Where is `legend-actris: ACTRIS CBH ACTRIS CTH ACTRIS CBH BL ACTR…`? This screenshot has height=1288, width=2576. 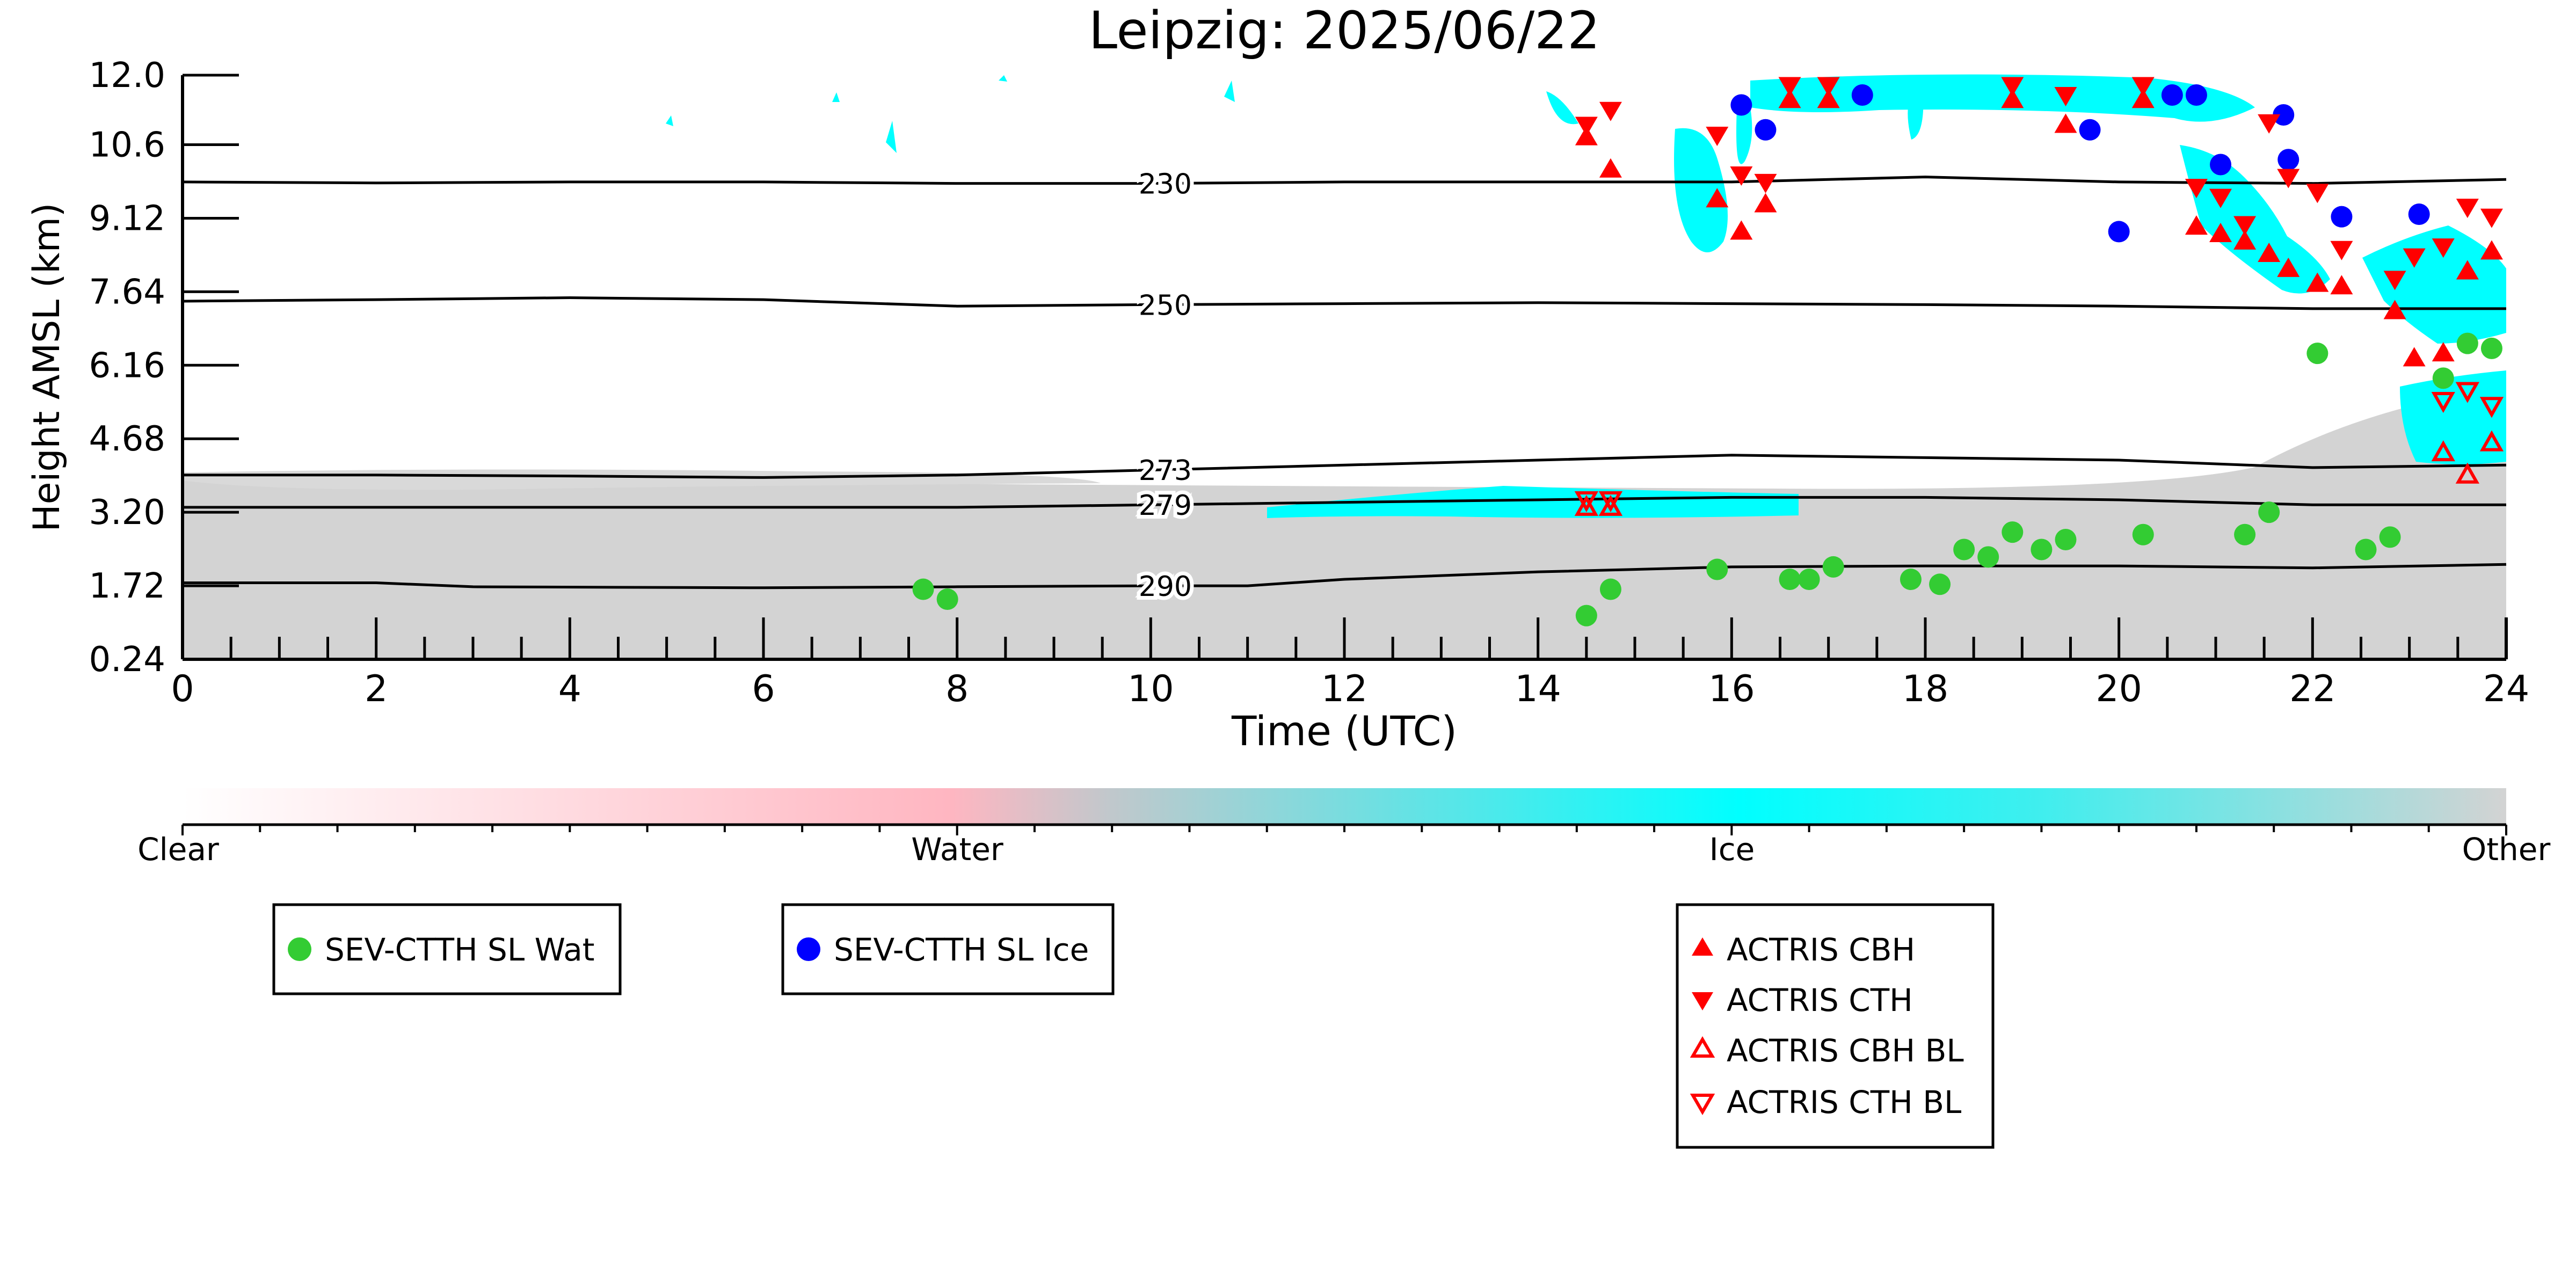 legend-actris: ACTRIS CBH ACTRIS CTH ACTRIS CBH BL ACTR… is located at coordinates (1835, 1026).